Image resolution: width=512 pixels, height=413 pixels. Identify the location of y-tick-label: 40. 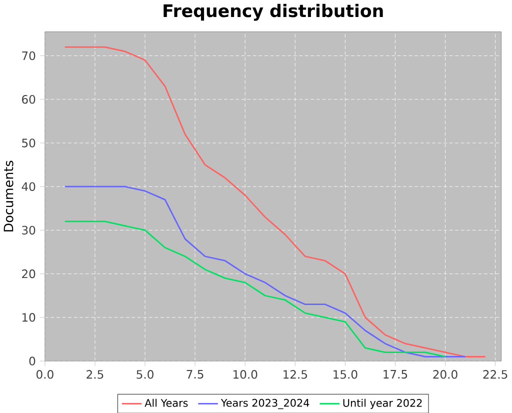
(29, 186).